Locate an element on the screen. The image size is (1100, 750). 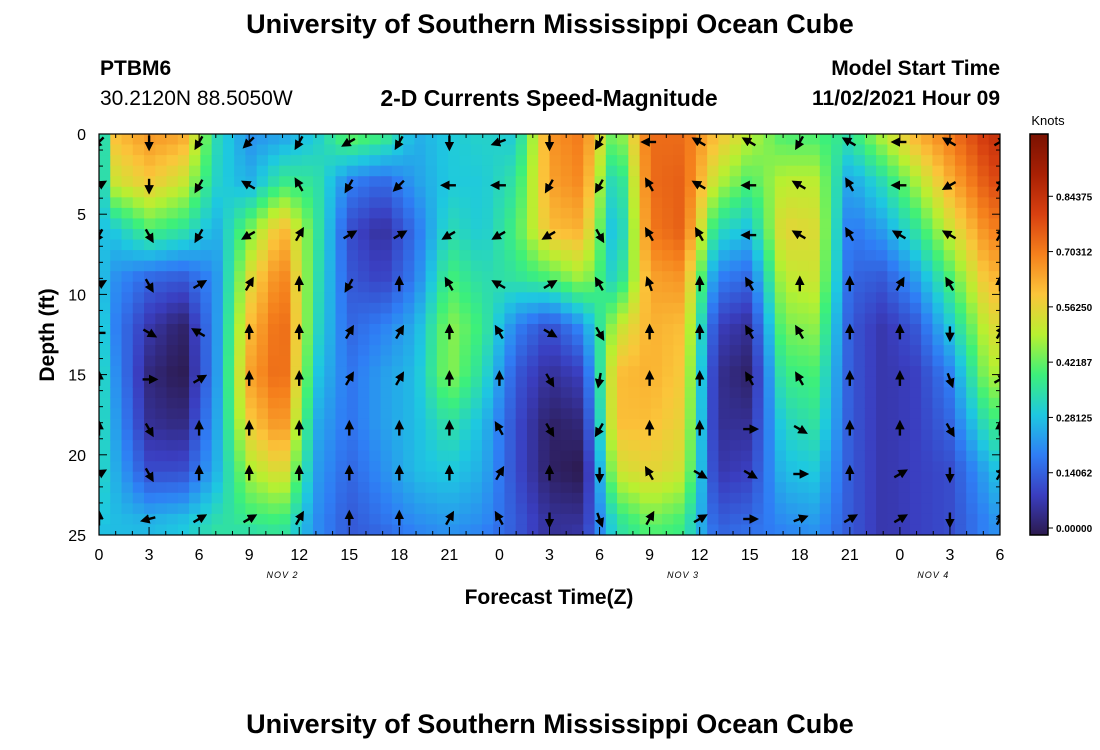
x-tick-label: 9 is located at coordinates (649, 555).